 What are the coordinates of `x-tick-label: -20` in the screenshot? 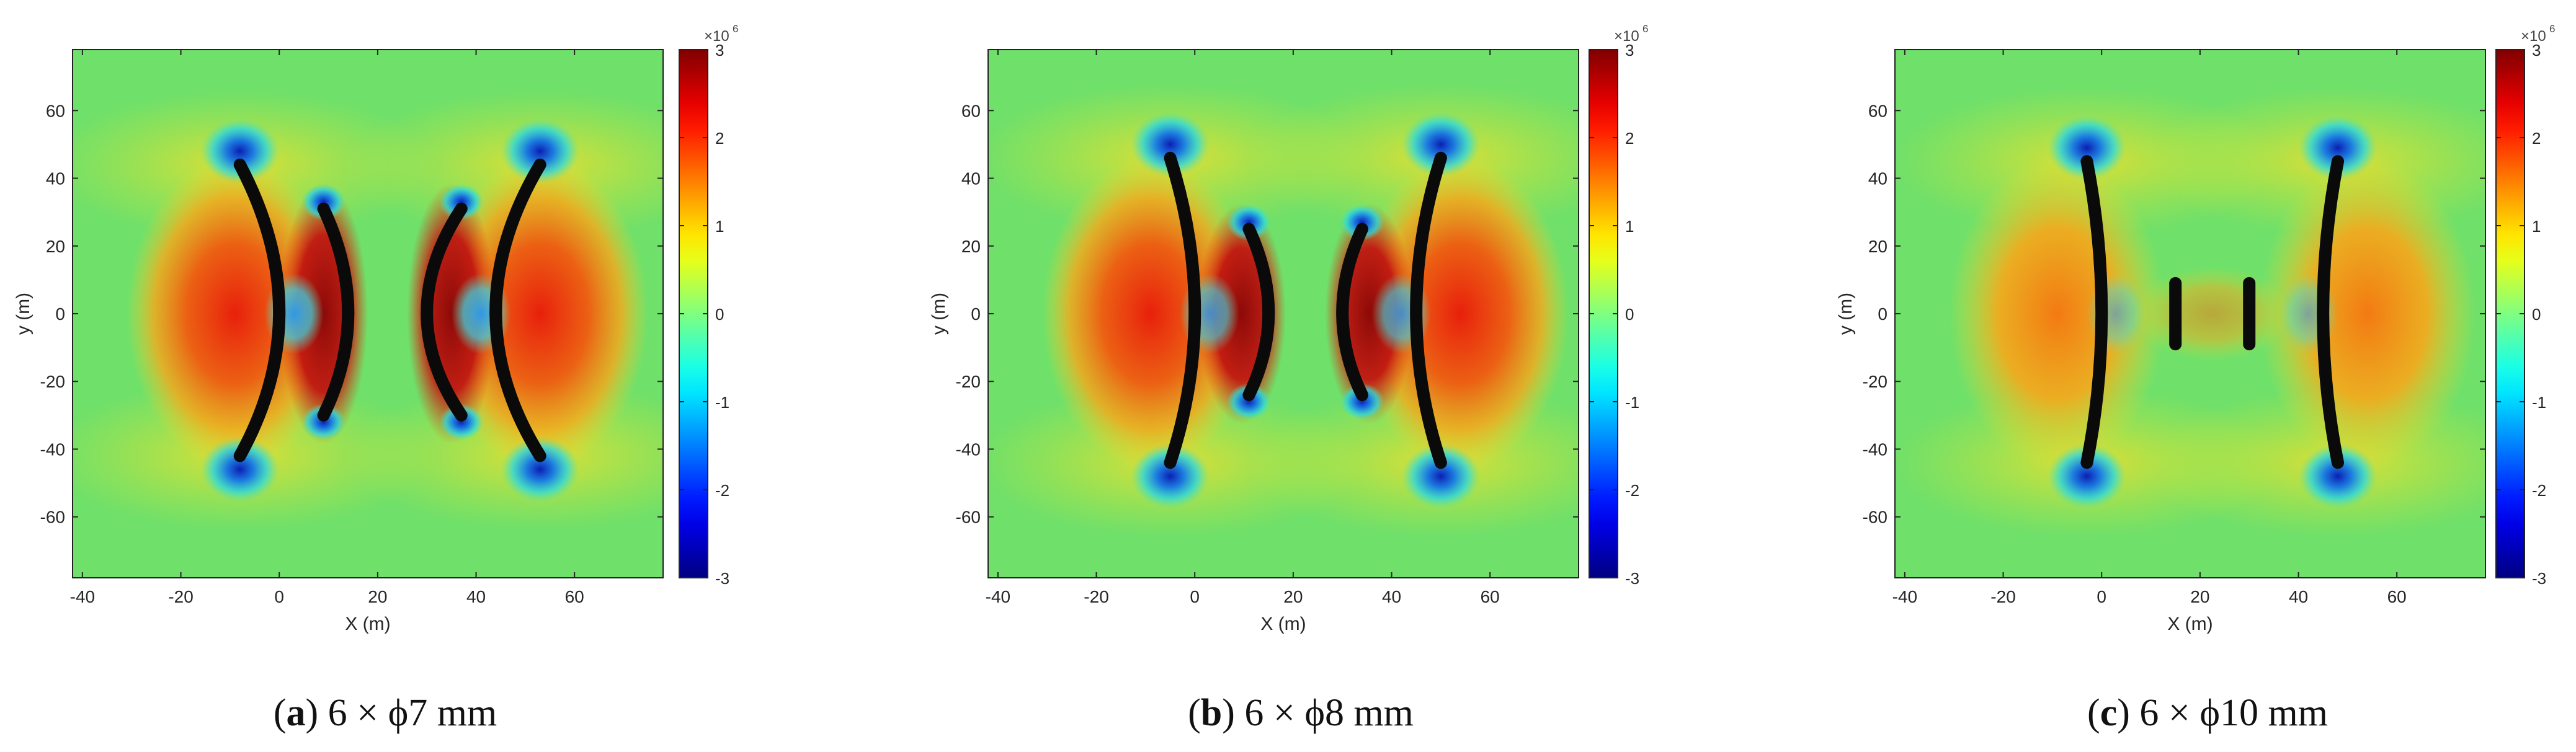 It's located at (2002, 596).